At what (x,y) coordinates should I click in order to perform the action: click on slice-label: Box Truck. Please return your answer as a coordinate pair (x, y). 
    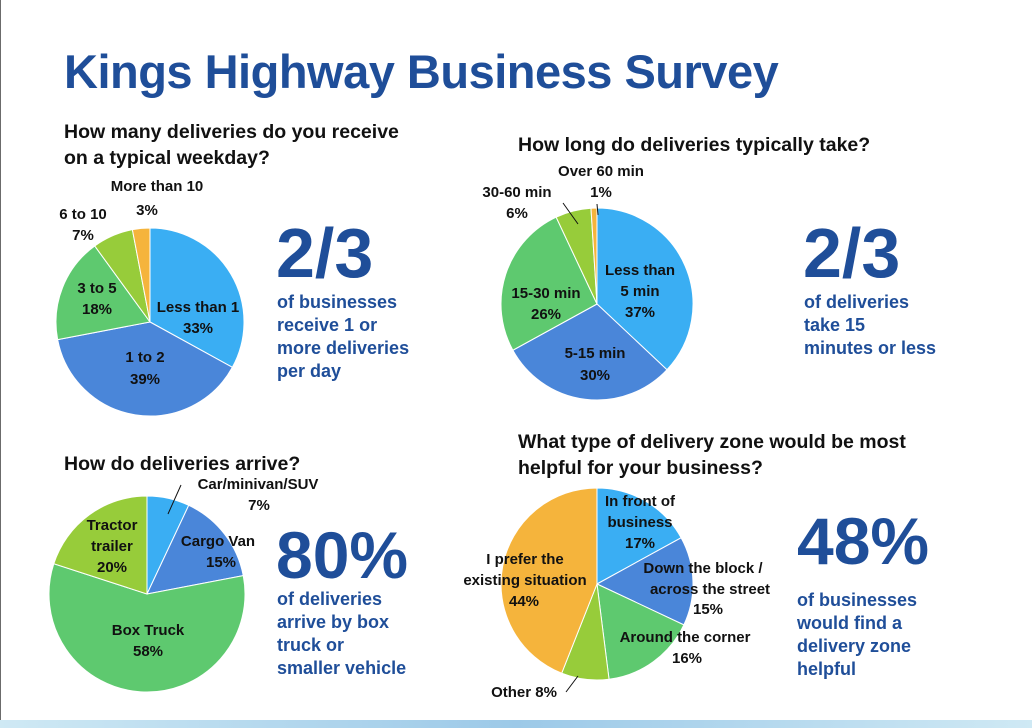
    Looking at the image, I should click on (148, 630).